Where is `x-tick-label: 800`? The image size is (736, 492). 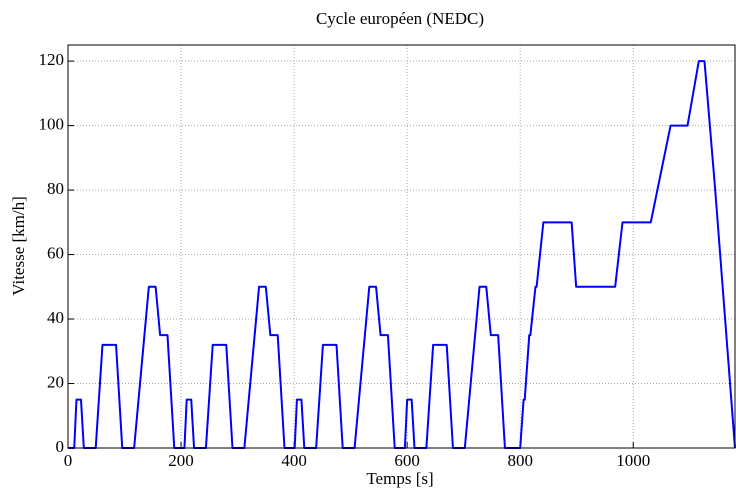
x-tick-label: 800 is located at coordinates (520, 460).